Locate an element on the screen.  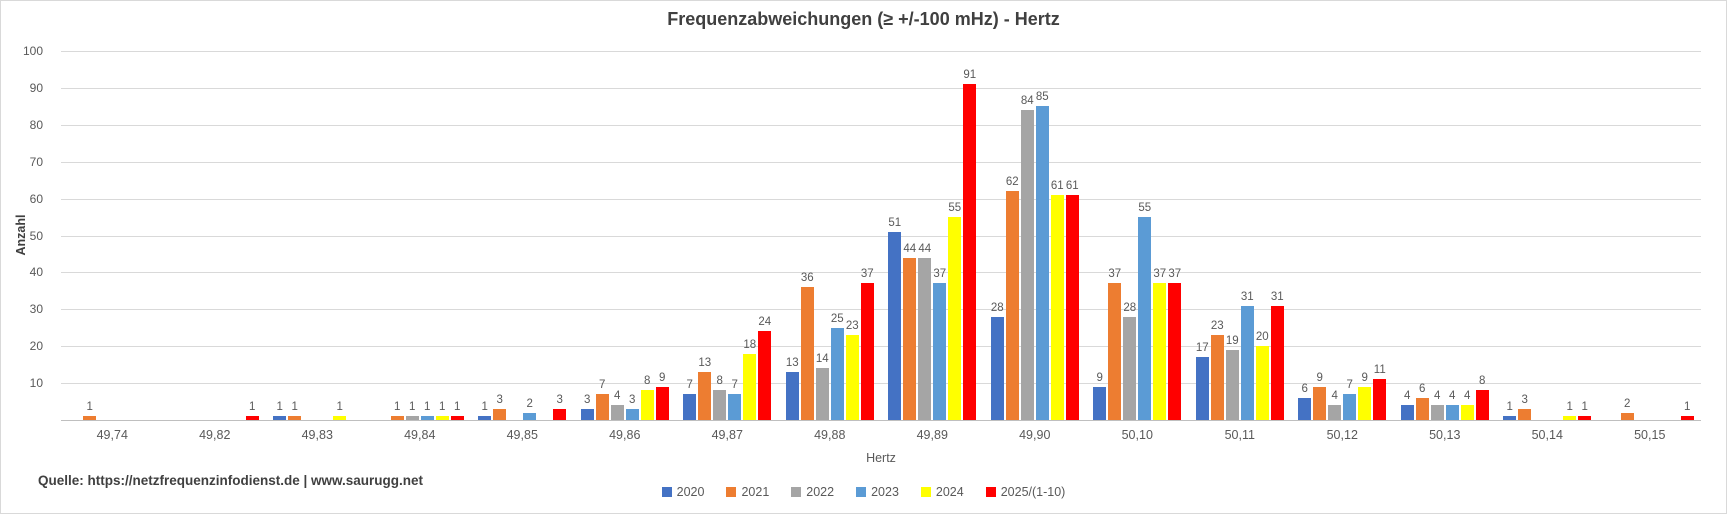
bar-2021: 44 is located at coordinates (910, 331).